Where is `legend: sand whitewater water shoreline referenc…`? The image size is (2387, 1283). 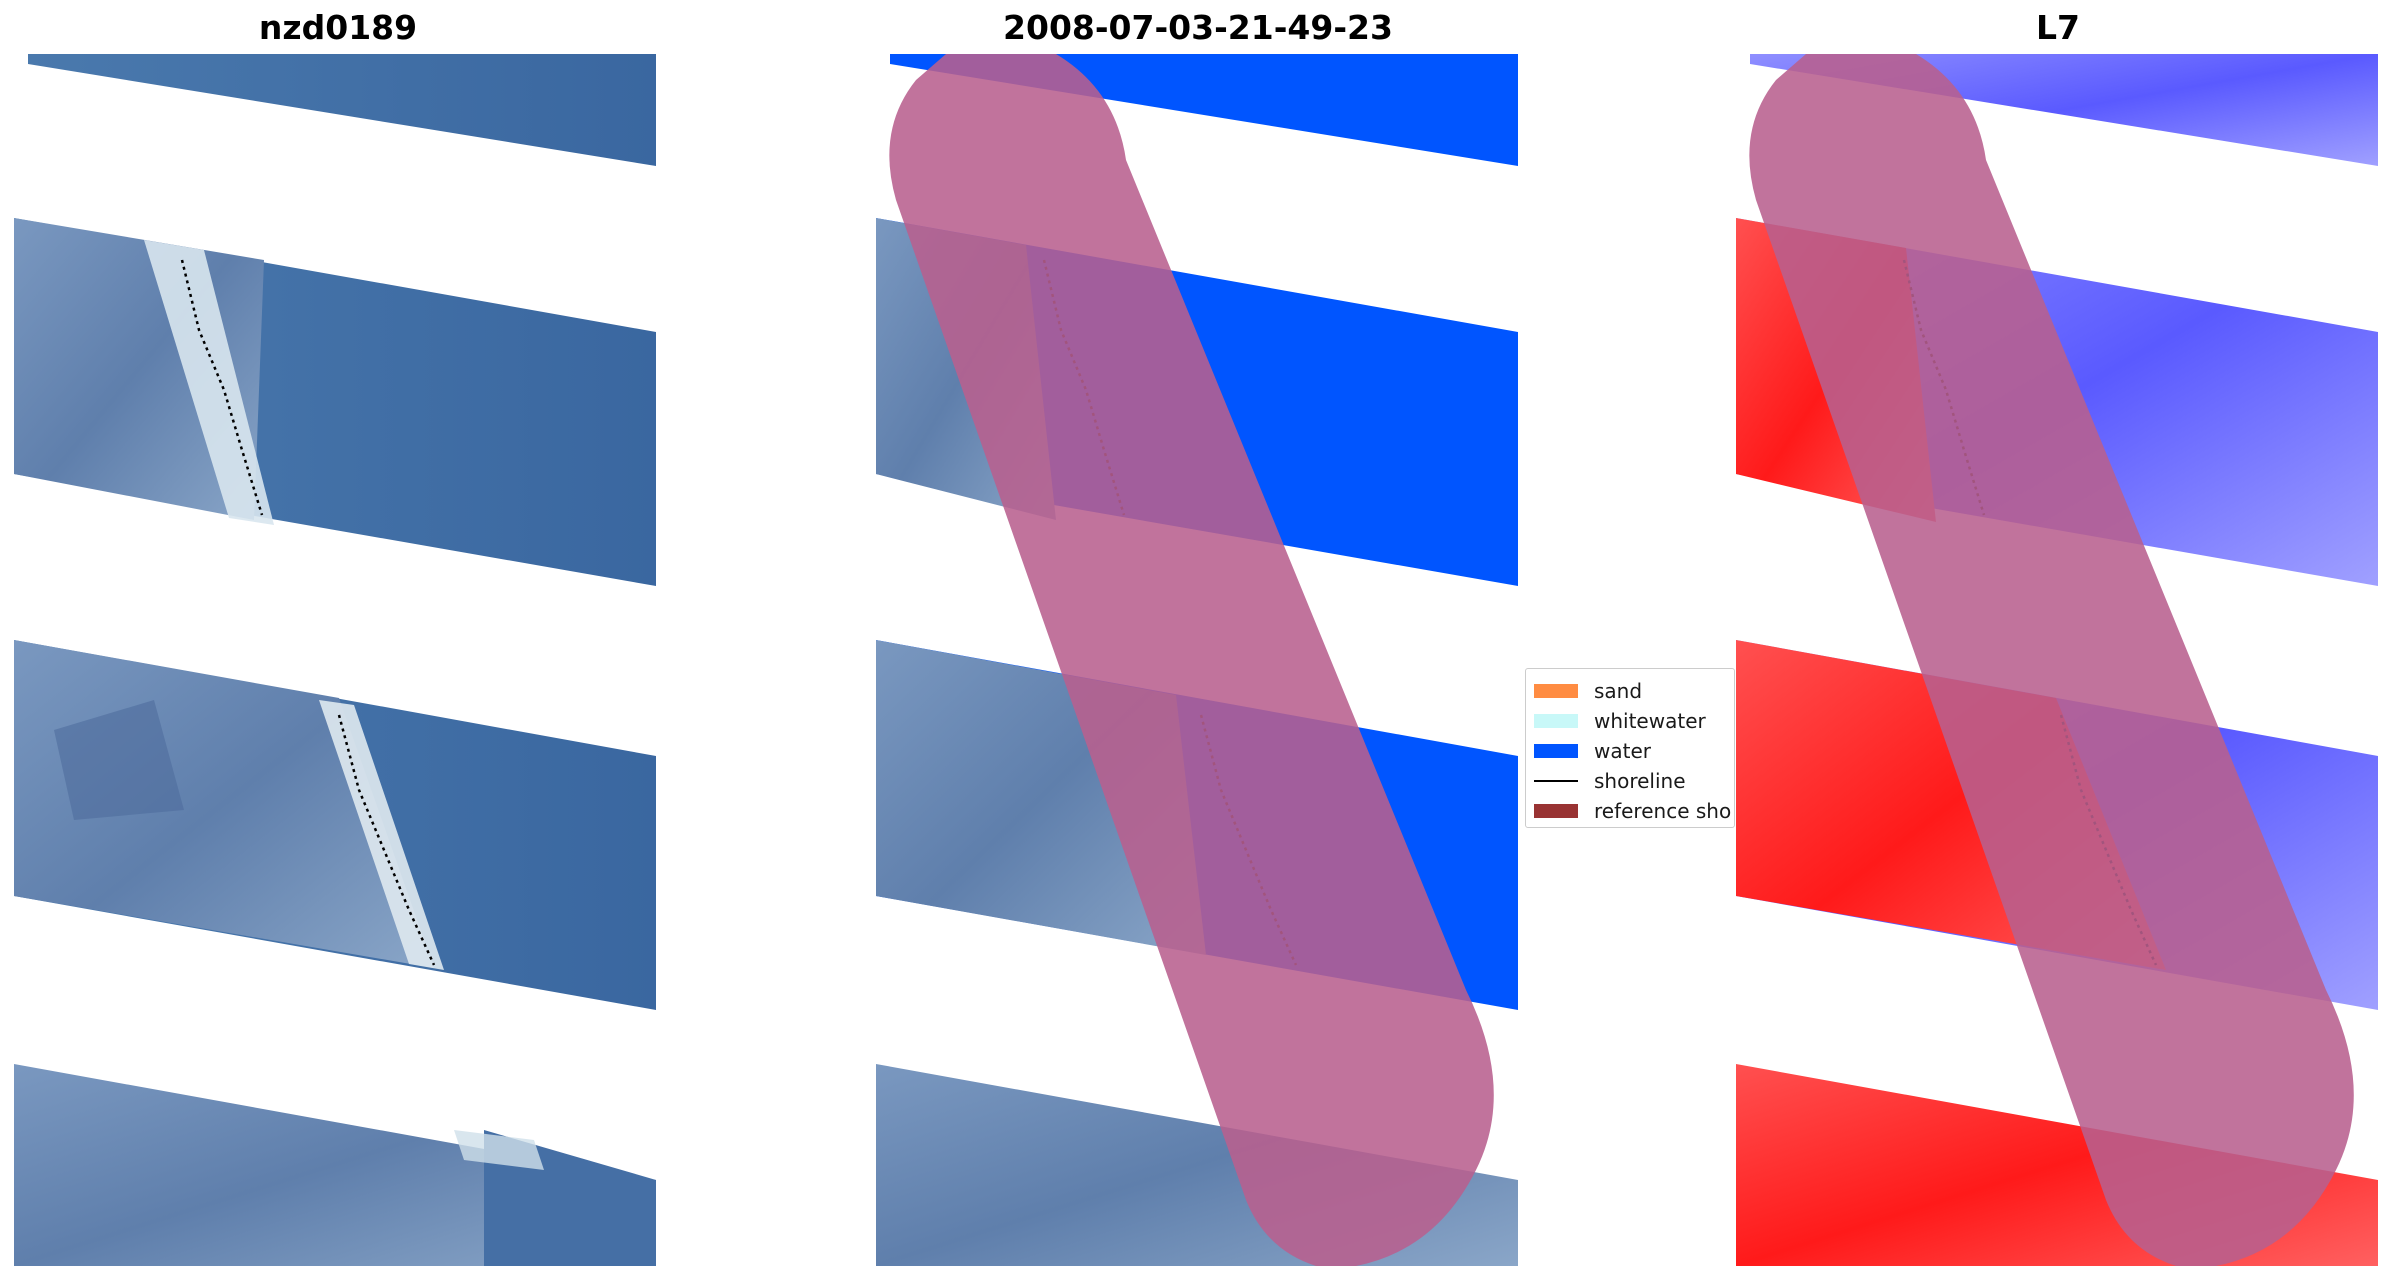 legend: sand whitewater water shoreline referenc… is located at coordinates (1630, 748).